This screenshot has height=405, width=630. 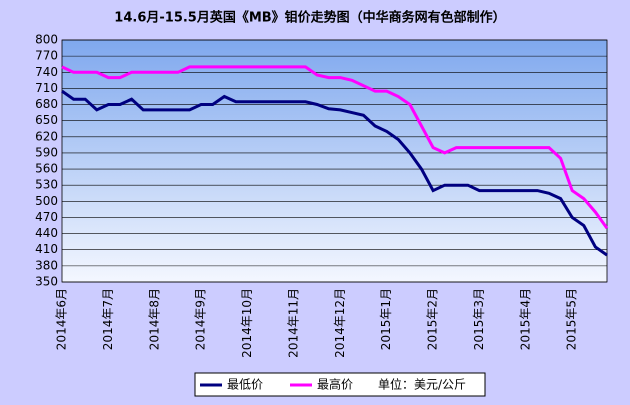 What do you see at coordinates (46, 217) in the screenshot?
I see `y-tick-label: 470` at bounding box center [46, 217].